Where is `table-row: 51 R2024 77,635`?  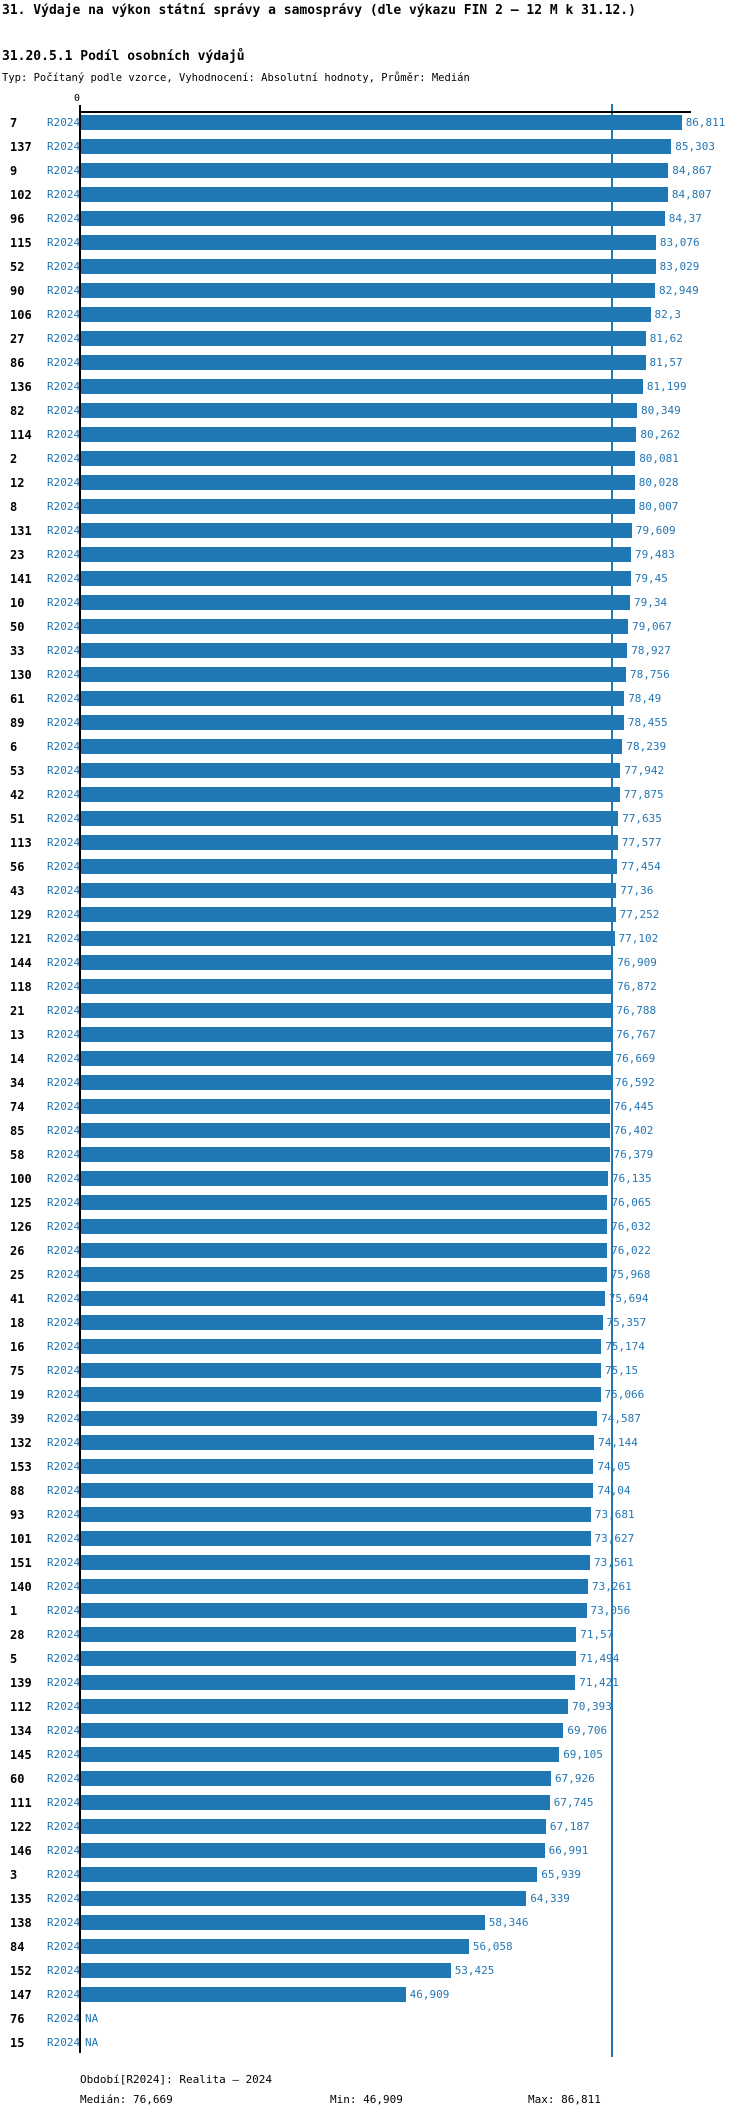
table-row: 51 R2024 77,635 is located at coordinates (375, 819).